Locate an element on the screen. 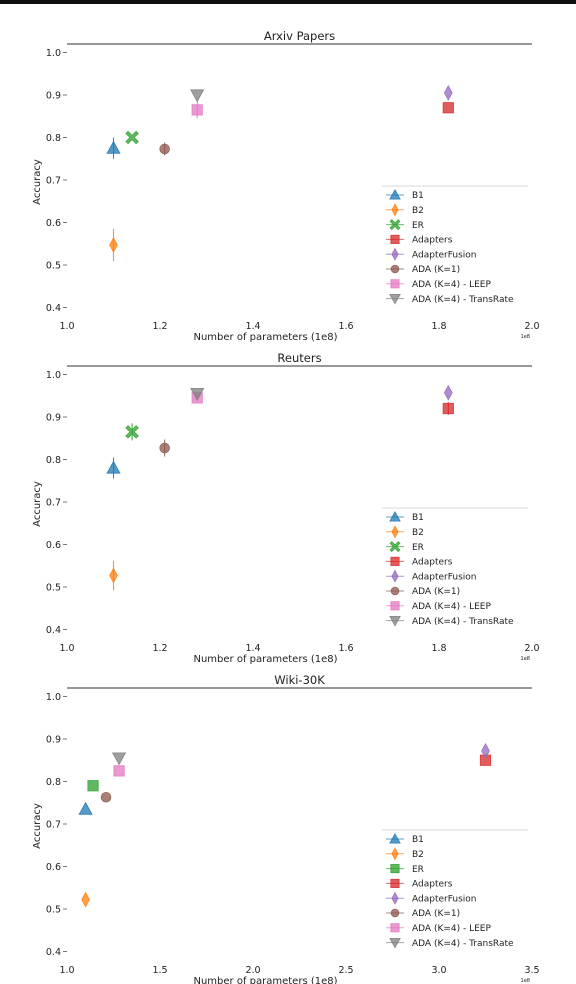  x-tick-label: 3.5 is located at coordinates (531, 970).